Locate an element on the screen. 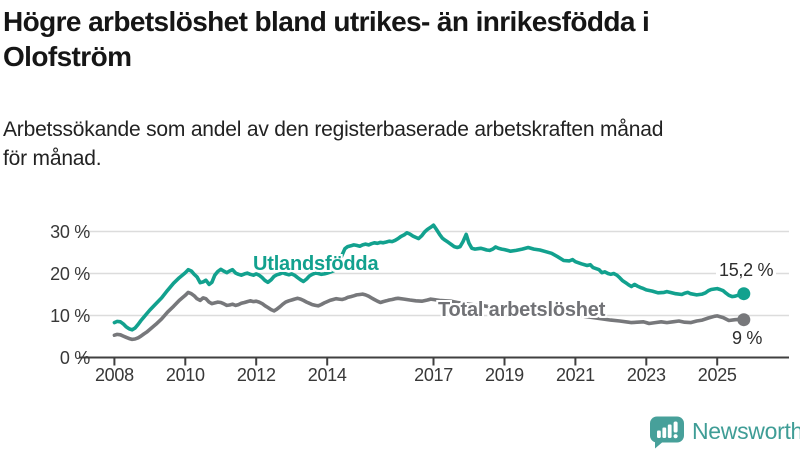 Image resolution: width=800 pixels, height=450 pixels. x-tick-label: 2023 is located at coordinates (646, 375).